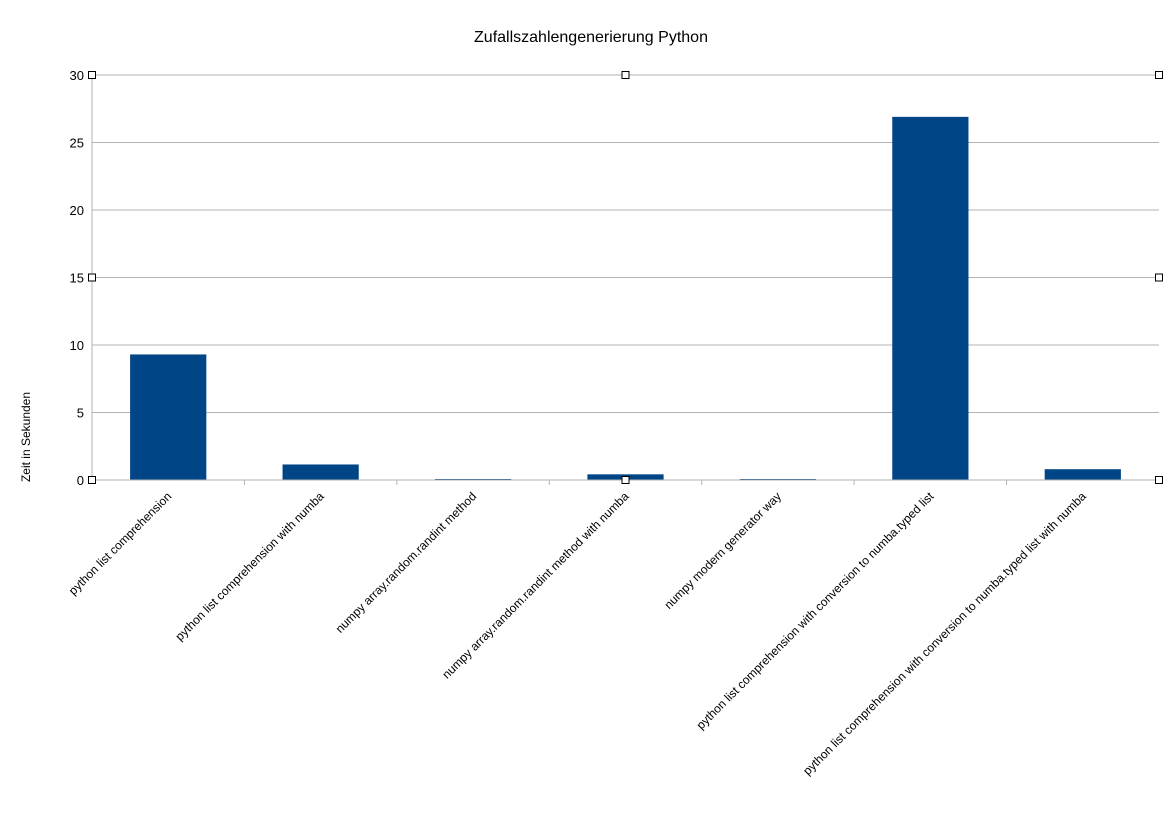 The height and width of the screenshot is (816, 1174). Describe the element at coordinates (80, 413) in the screenshot. I see `y-tick-label: 5` at that location.